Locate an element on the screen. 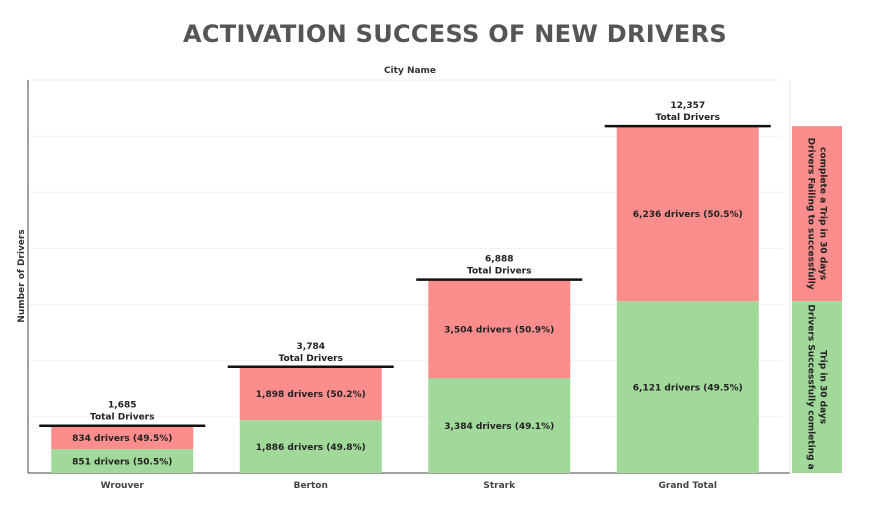 The width and height of the screenshot is (870, 522). data-label-failure: 6,236 drivers (50.5%) is located at coordinates (688, 215).